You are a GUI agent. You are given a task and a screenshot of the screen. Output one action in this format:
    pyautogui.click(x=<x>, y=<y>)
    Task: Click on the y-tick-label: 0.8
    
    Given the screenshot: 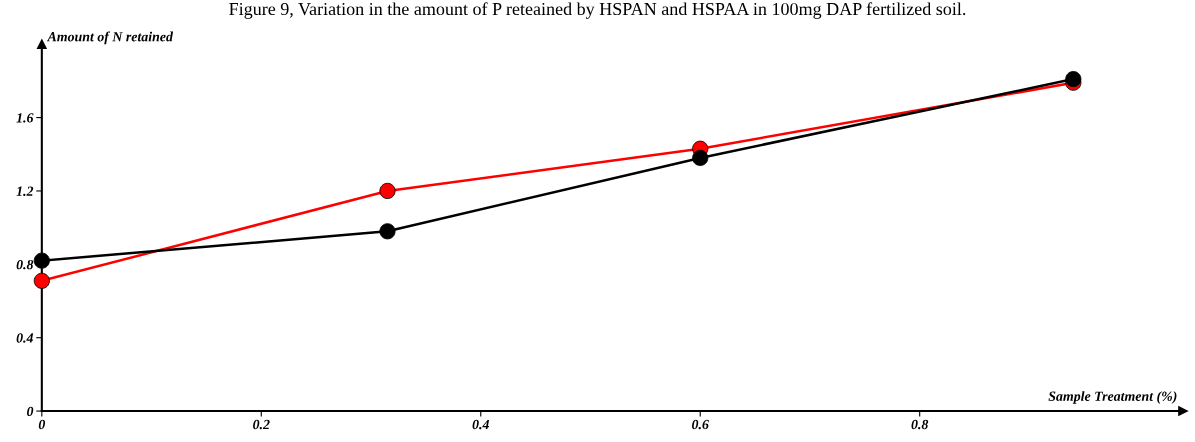 What is the action you would take?
    pyautogui.click(x=25, y=264)
    